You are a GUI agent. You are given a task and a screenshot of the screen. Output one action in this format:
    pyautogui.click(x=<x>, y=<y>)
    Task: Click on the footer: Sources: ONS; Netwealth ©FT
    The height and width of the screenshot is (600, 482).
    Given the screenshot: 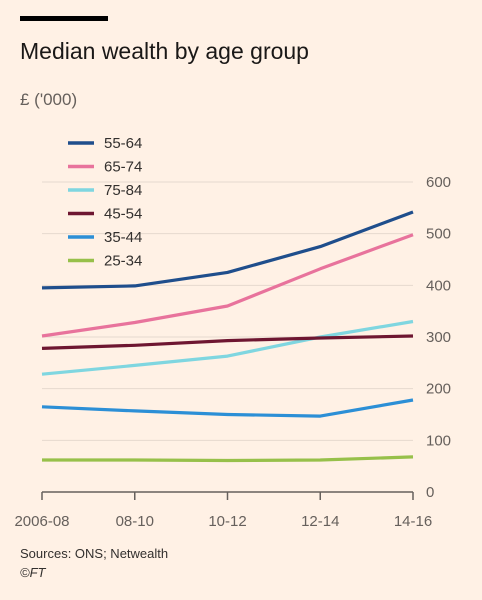 What is the action you would take?
    pyautogui.click(x=94, y=563)
    